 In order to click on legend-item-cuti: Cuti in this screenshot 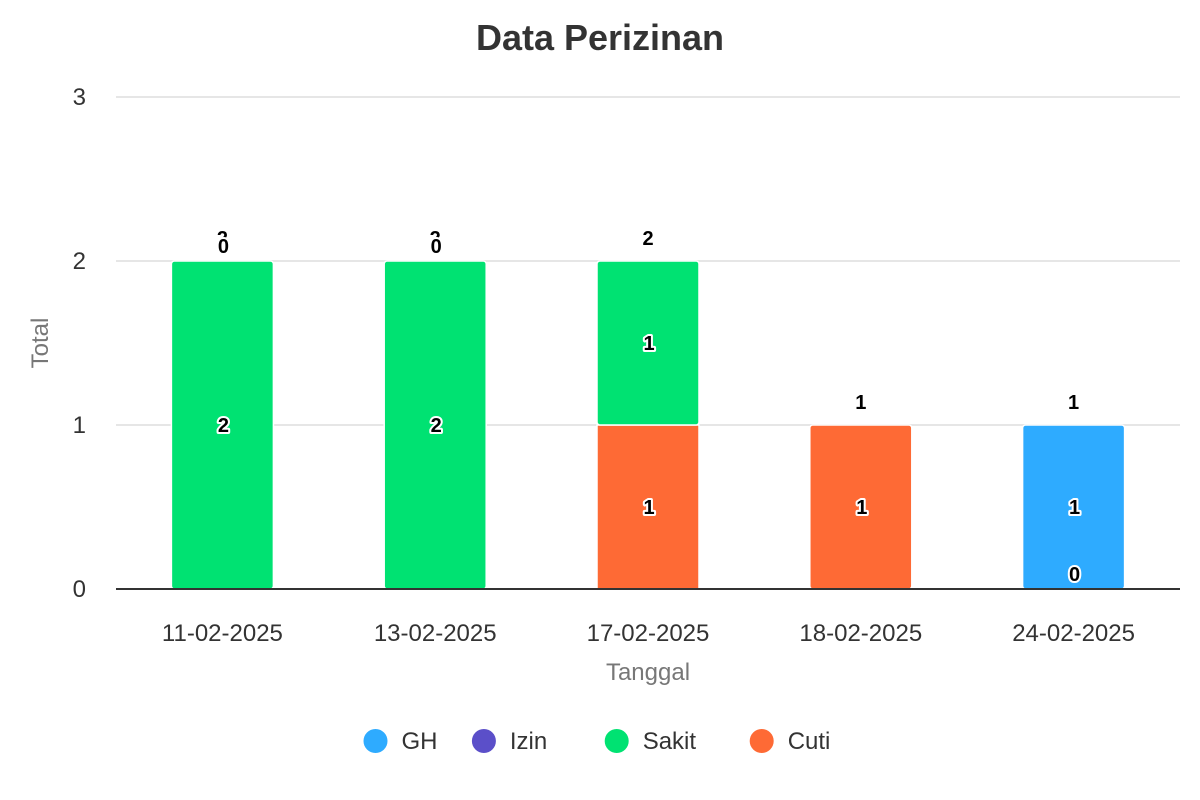, I will do `click(790, 741)`.